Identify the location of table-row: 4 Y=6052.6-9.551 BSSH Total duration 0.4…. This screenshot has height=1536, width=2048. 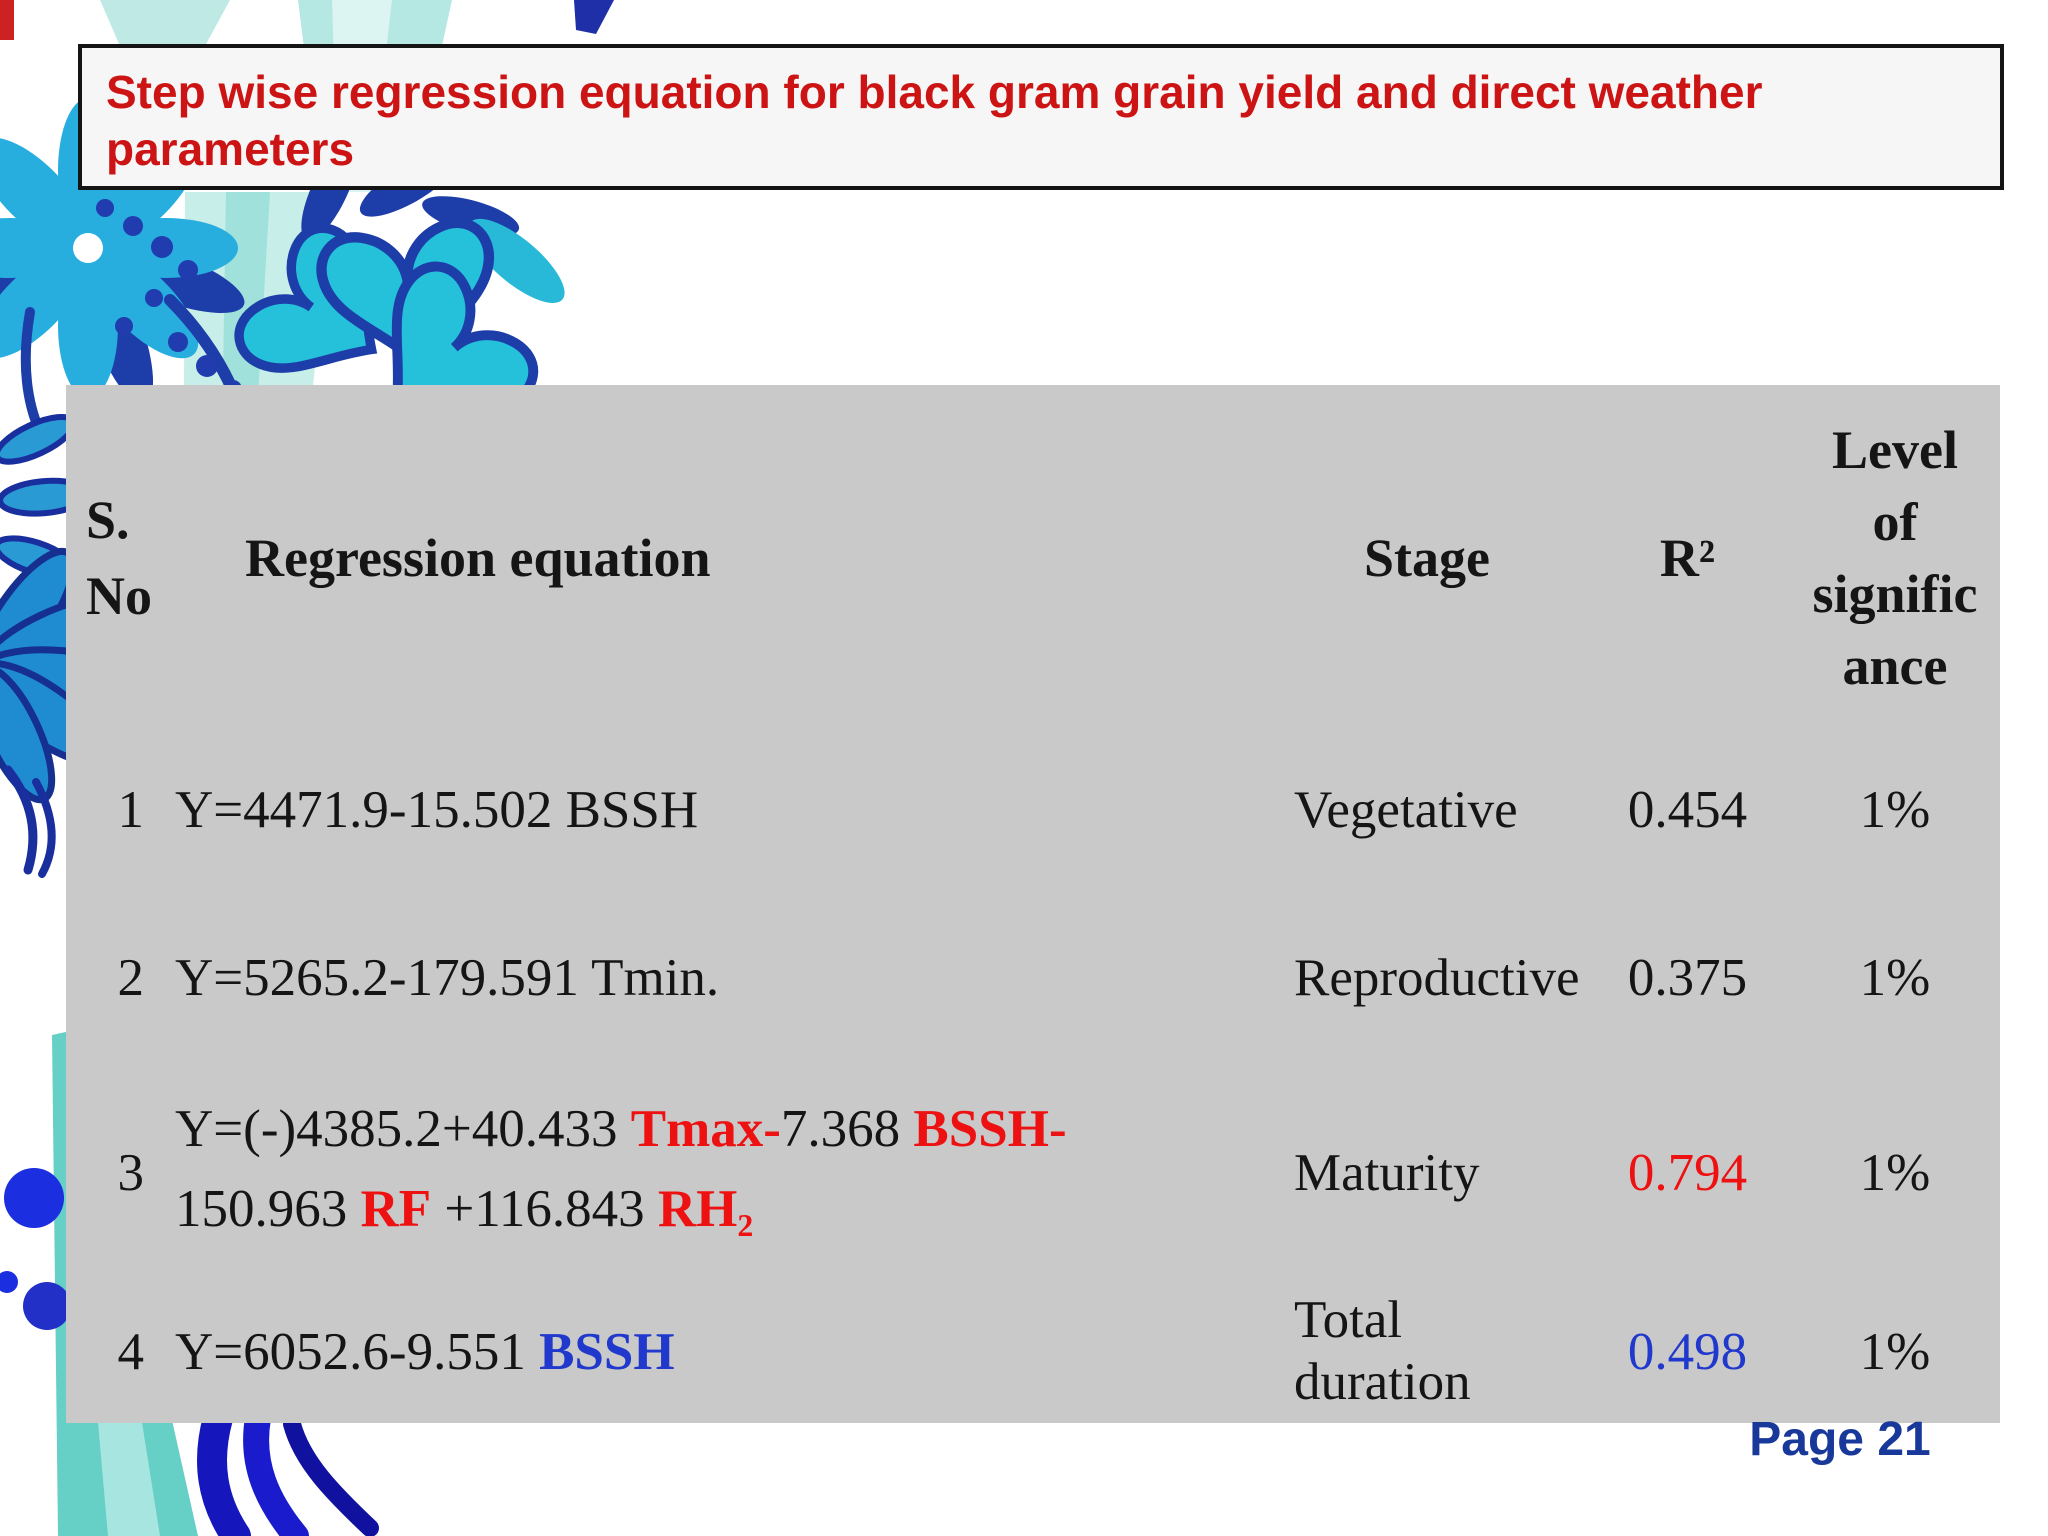
(1033, 1351).